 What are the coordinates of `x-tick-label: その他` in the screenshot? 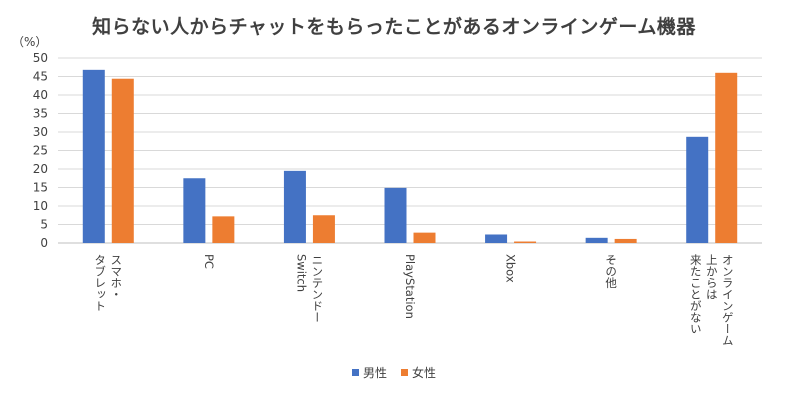 It's located at (611, 271).